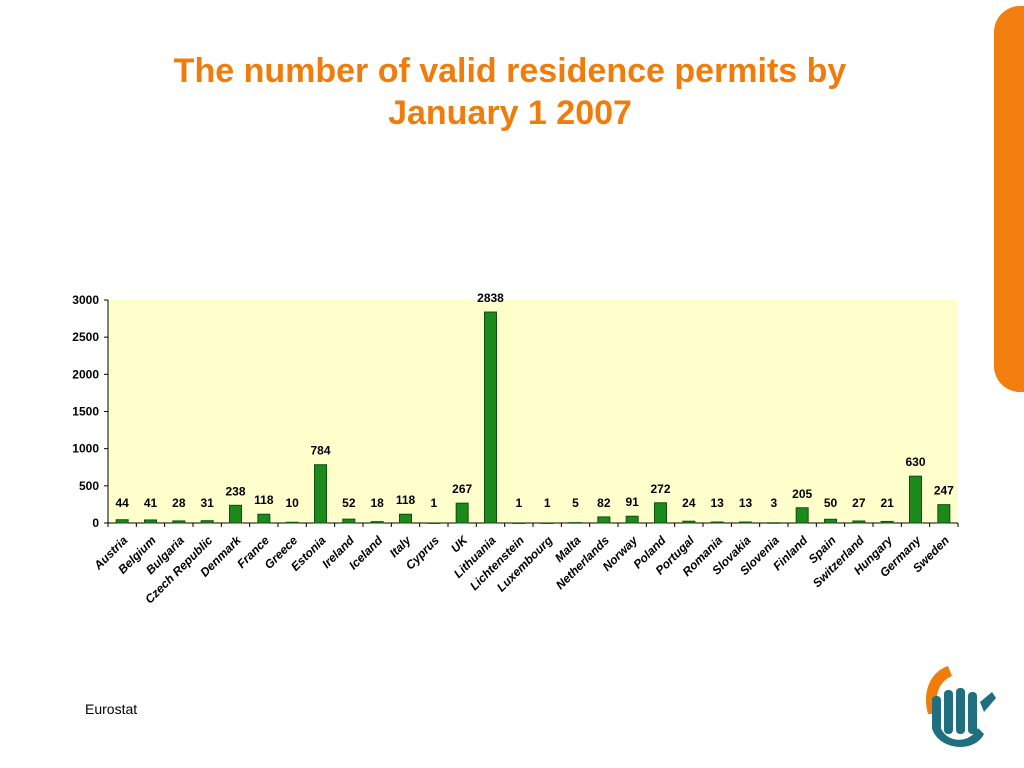  What do you see at coordinates (510, 71) in the screenshot?
I see `title-line-1: The number of valid residence permits by` at bounding box center [510, 71].